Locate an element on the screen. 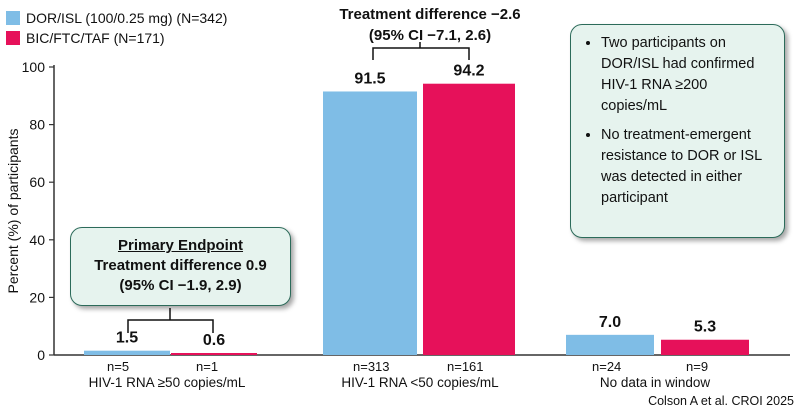 This screenshot has width=800, height=412. legend-swatch-bic-ftc-taf is located at coordinates (13, 38).